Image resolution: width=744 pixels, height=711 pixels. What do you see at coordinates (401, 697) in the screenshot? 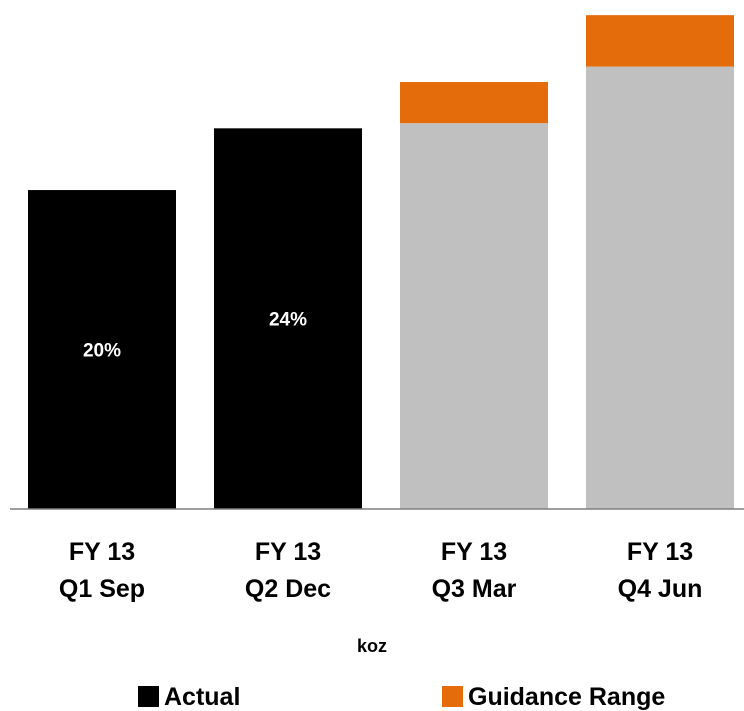
I see `legend: Actual Guidance Range` at bounding box center [401, 697].